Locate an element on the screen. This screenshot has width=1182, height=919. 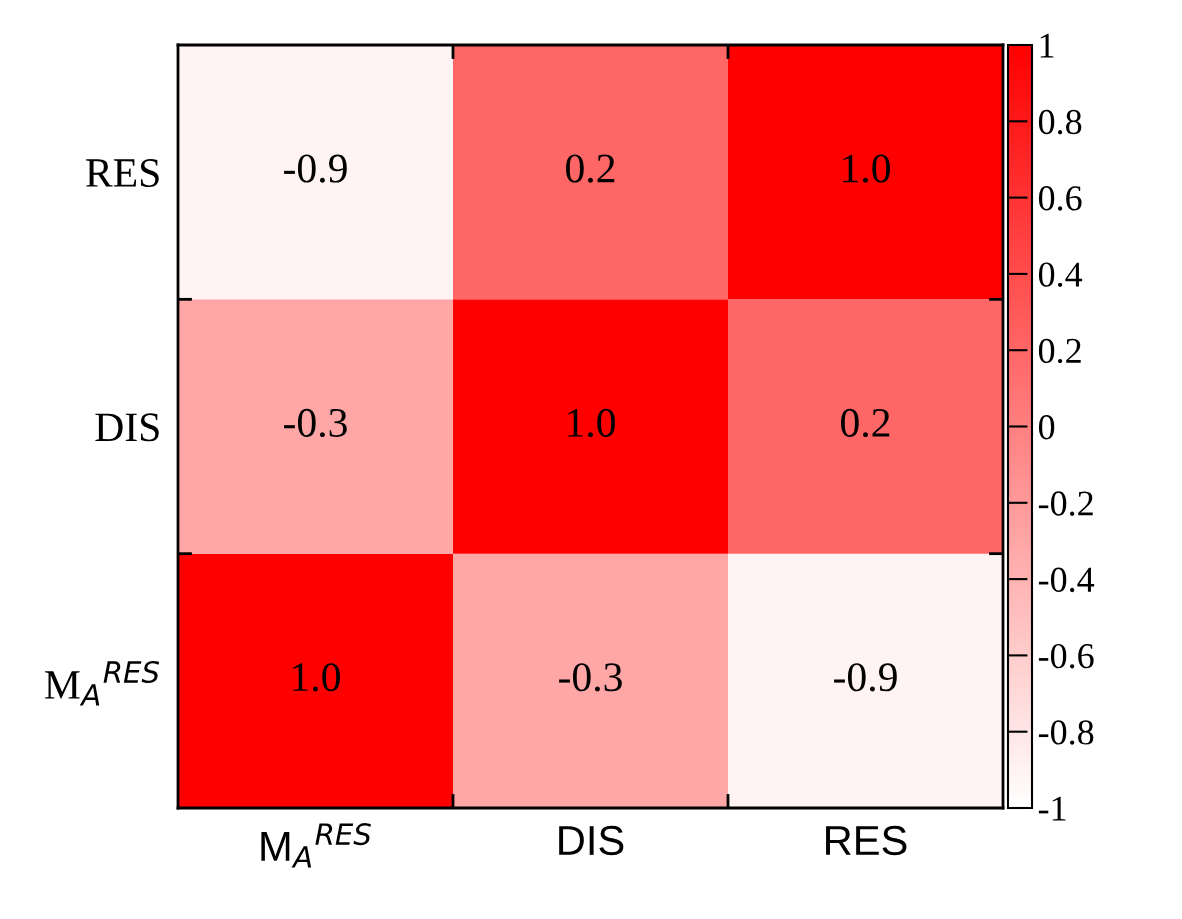
x-tick-label: M$_{A}$$^{RES}$ is located at coordinates (316, 845).